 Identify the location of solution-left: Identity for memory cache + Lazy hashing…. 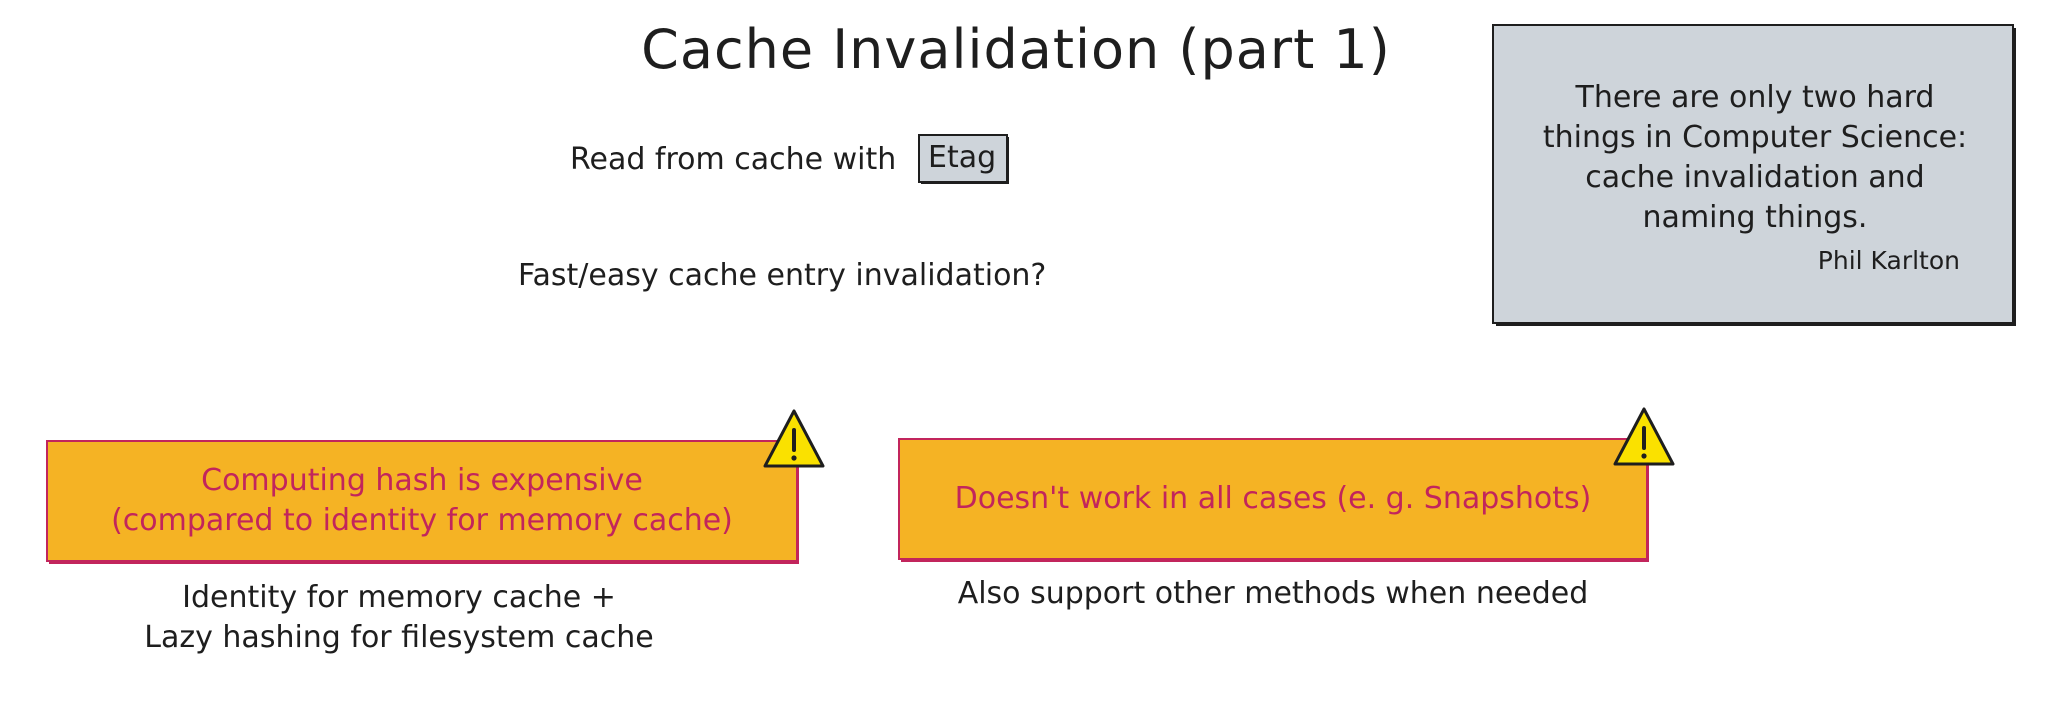
(399, 618).